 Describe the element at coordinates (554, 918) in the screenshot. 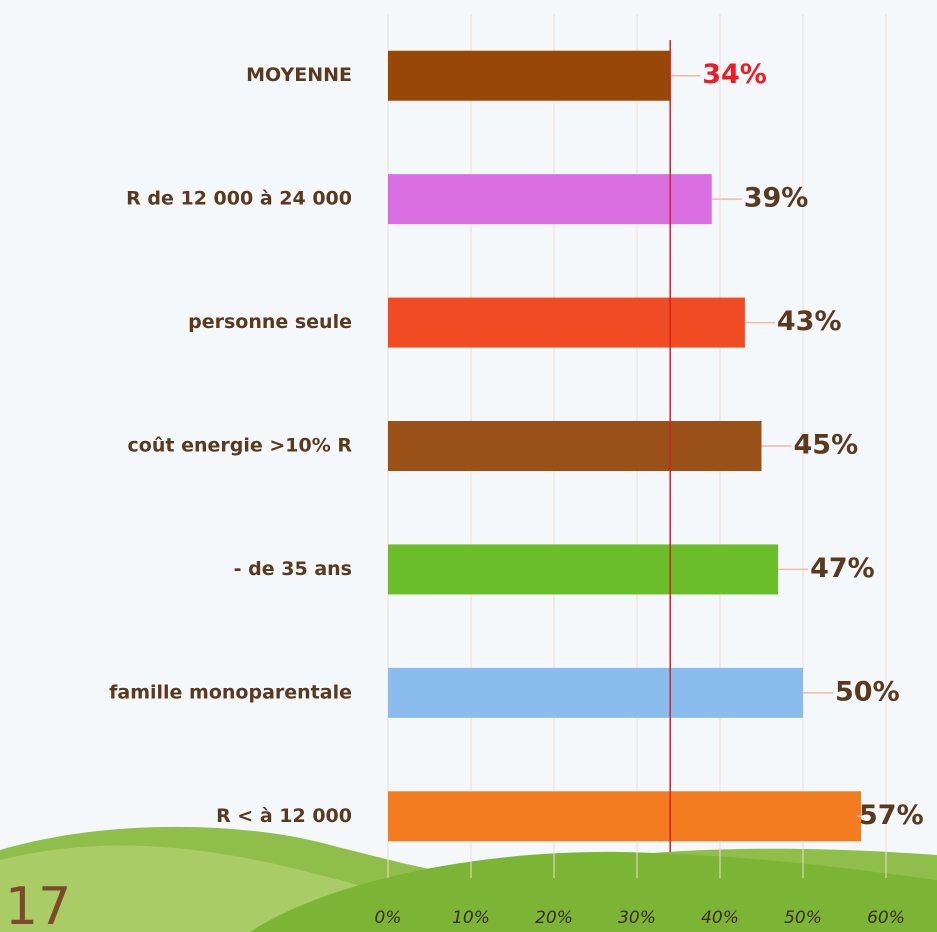

I see `x-tick-label: 20%` at that location.